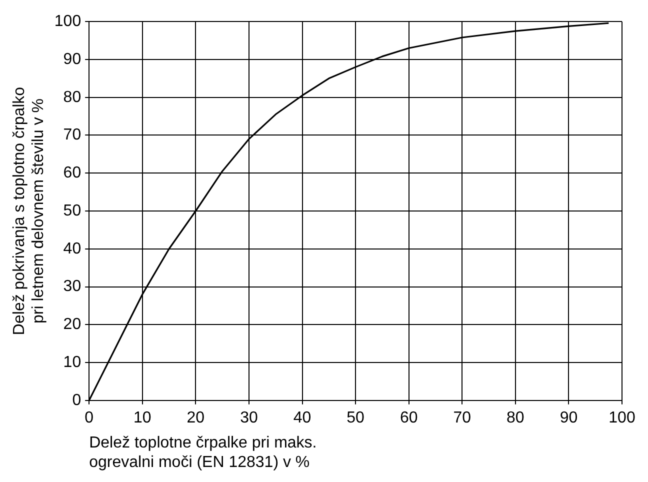  Describe the element at coordinates (72, 173) in the screenshot. I see `y-tick-label: 60` at that location.